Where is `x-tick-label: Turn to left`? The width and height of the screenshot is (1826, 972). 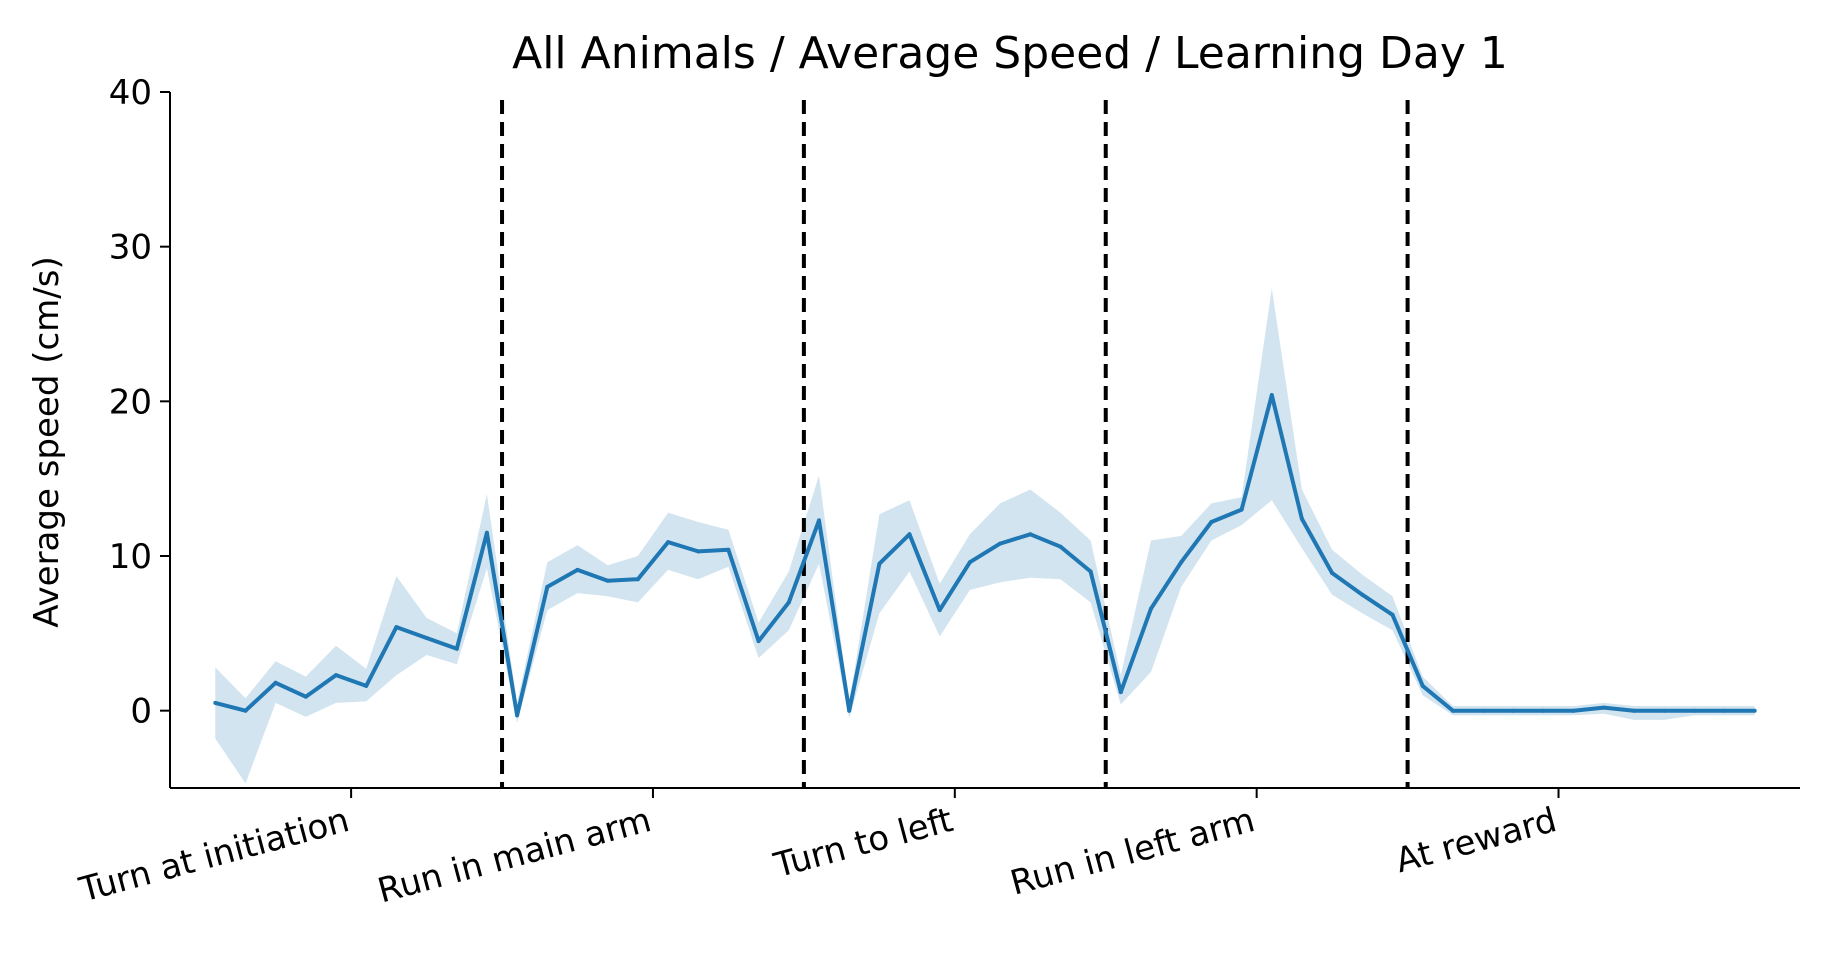 x-tick-label: Turn to left is located at coordinates (863, 843).